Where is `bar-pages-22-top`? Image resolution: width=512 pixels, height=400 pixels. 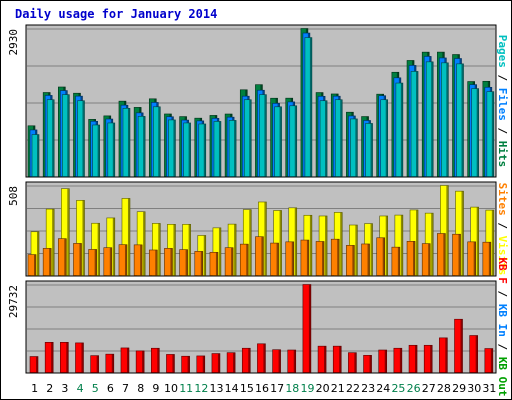
bar-pages-22-top is located at coordinates (354, 119).